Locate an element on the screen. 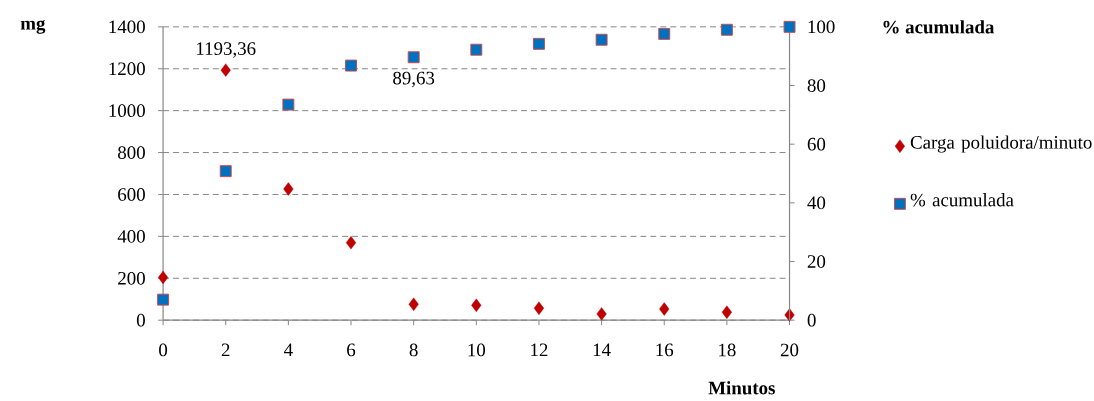  x-tick-label: 16 is located at coordinates (665, 350).